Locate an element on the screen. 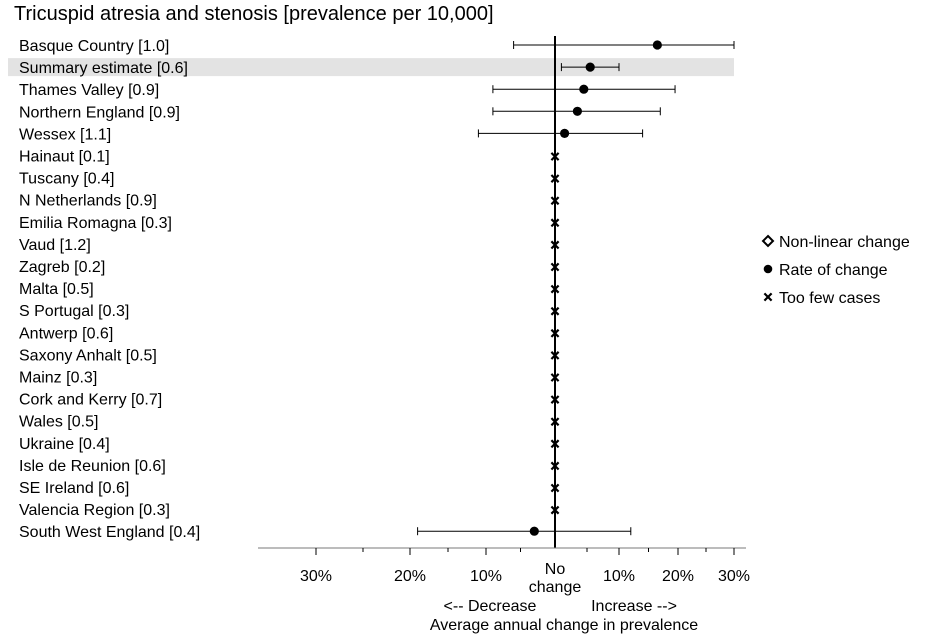 This screenshot has width=933, height=636. increase-label: Increase --> is located at coordinates (634, 606).